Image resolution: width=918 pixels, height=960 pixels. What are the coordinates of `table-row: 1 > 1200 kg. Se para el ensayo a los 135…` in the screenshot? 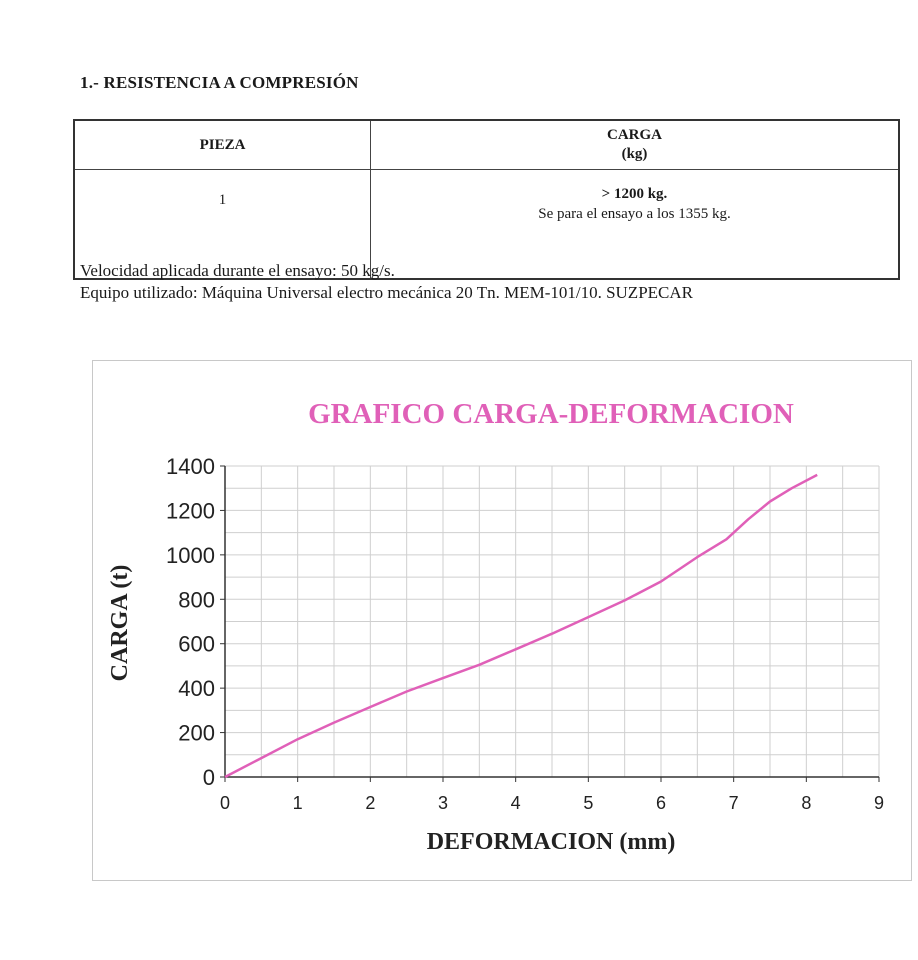 It's located at (486, 224).